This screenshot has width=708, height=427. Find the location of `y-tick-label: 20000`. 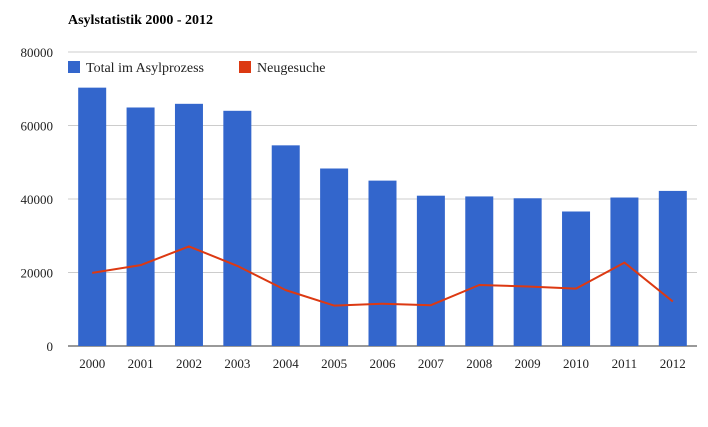

y-tick-label: 20000 is located at coordinates (37, 273).